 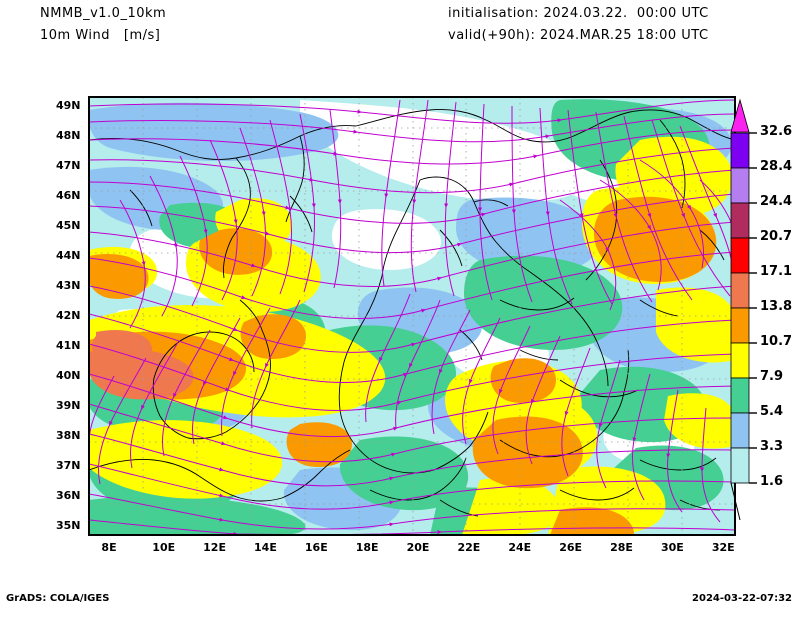 I want to click on colorbar-tick-label: 13.8, so click(x=776, y=306).